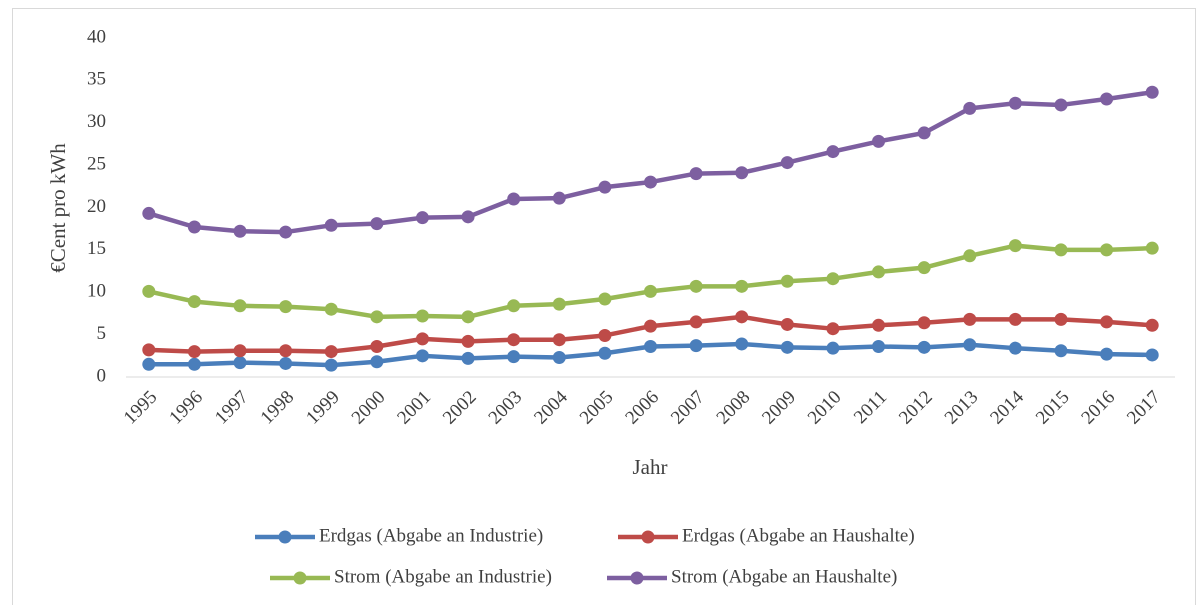  What do you see at coordinates (96, 121) in the screenshot?
I see `y-tick-label: 30` at bounding box center [96, 121].